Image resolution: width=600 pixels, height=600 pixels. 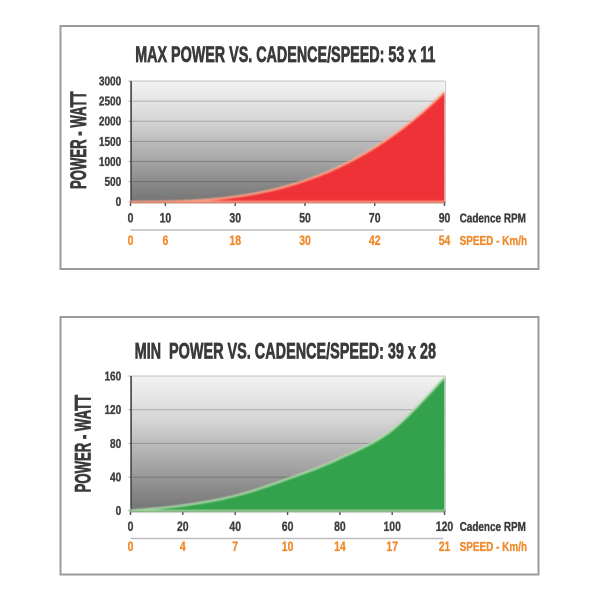 What do you see at coordinates (112, 182) in the screenshot?
I see `svg-text: 500` at bounding box center [112, 182].